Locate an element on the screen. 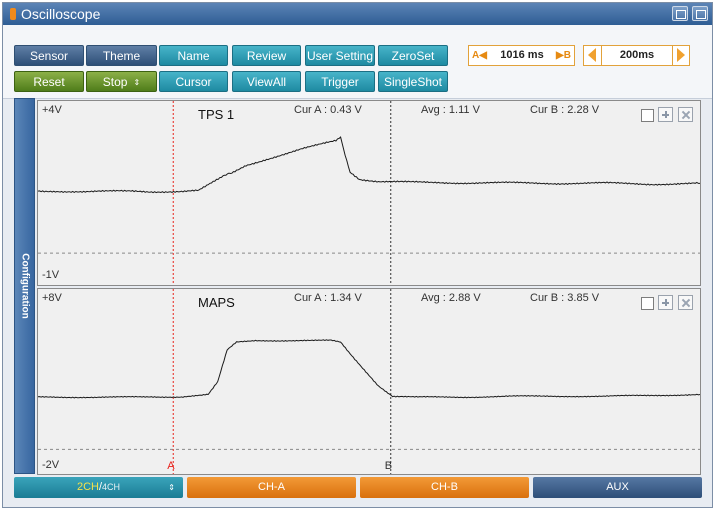 Image resolution: width=719 pixels, height=512 pixels. trigger-button: Trigger is located at coordinates (340, 81).